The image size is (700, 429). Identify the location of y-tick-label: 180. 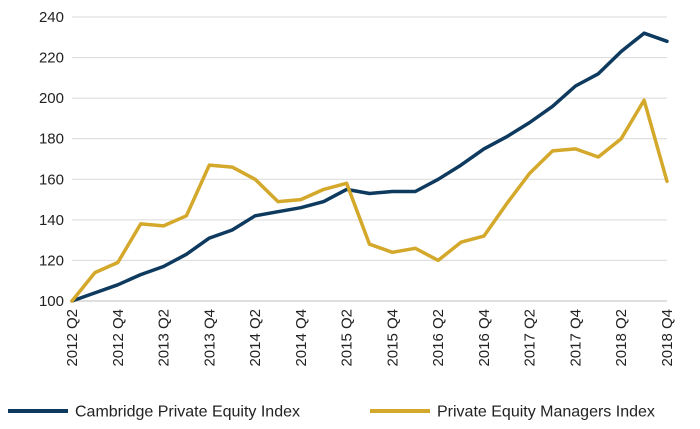
(51, 139).